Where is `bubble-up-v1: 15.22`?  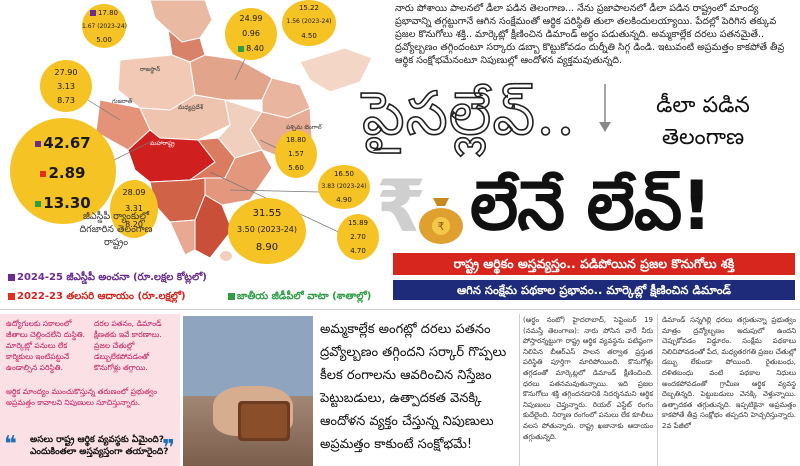
bubble-up-v1: 15.22 is located at coordinates (309, 8).